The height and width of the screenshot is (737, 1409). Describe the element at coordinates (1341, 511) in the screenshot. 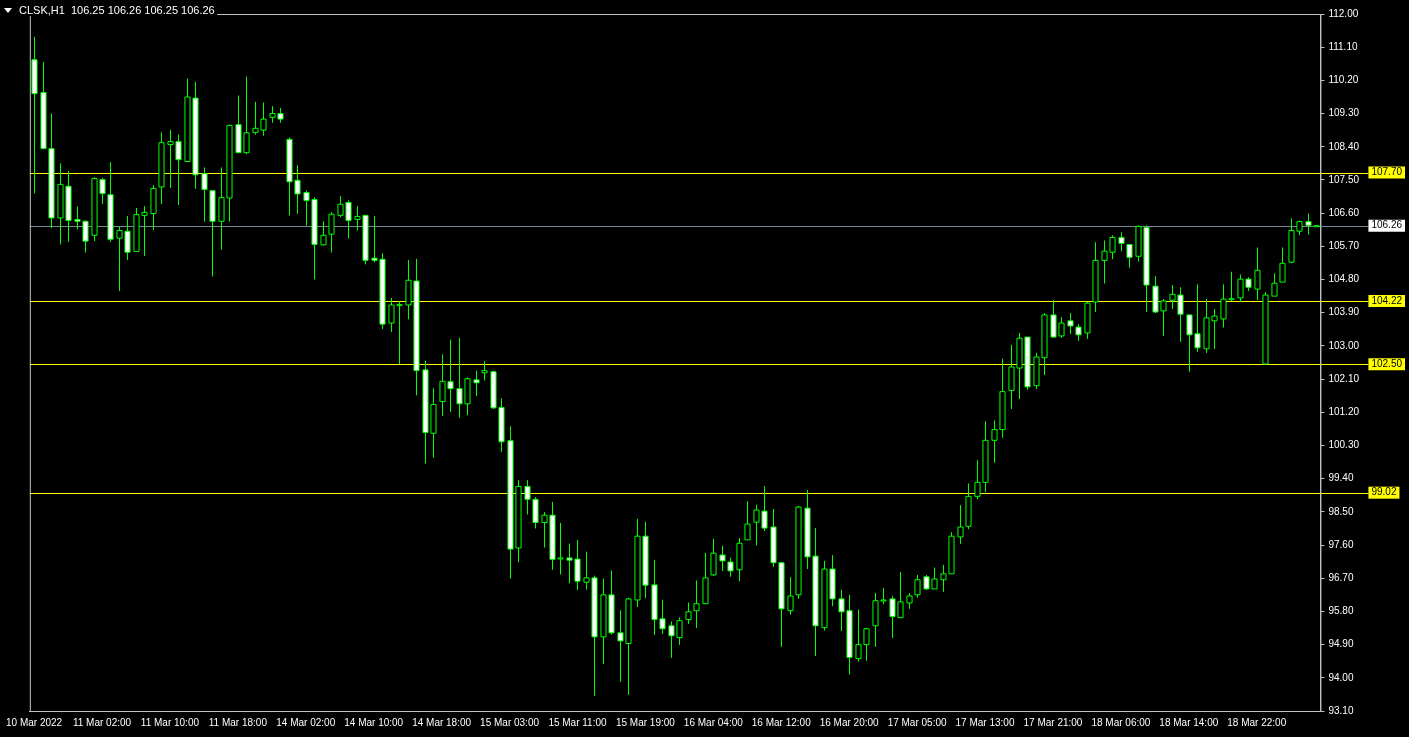

I see `y-tick-label: 98.50` at that location.